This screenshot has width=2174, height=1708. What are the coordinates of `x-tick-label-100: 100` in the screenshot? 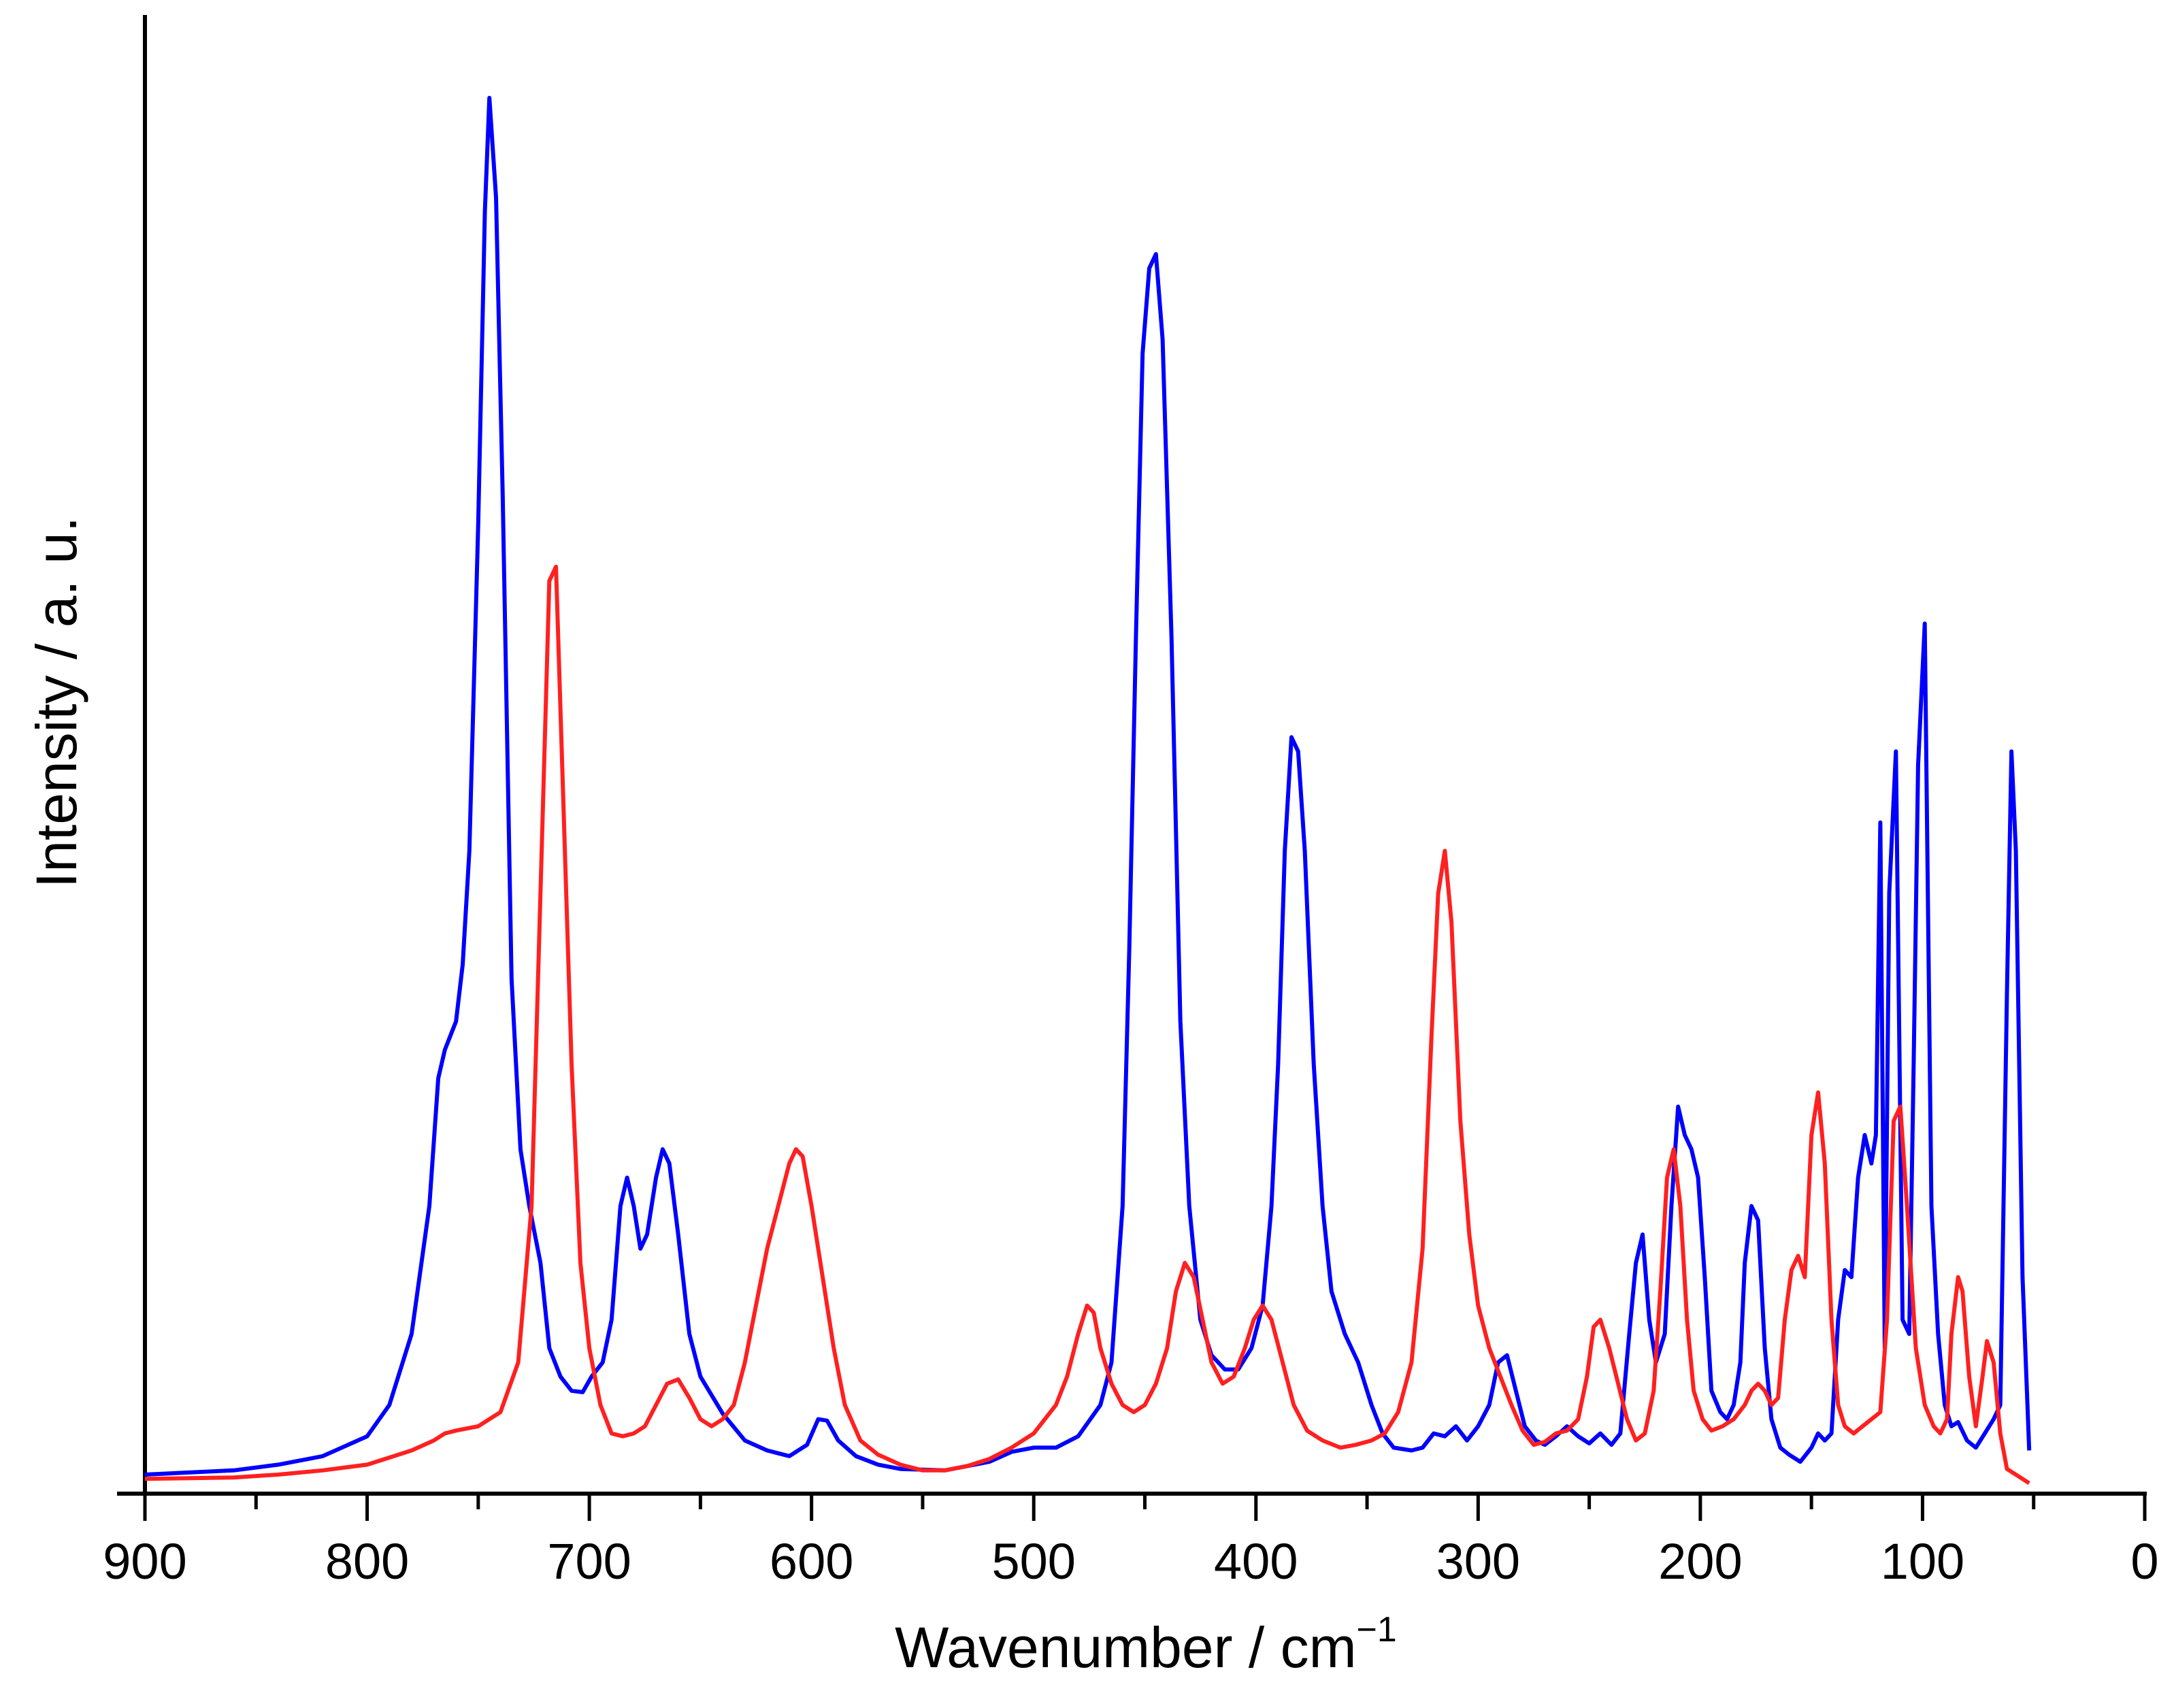 It's located at (1922, 1561).